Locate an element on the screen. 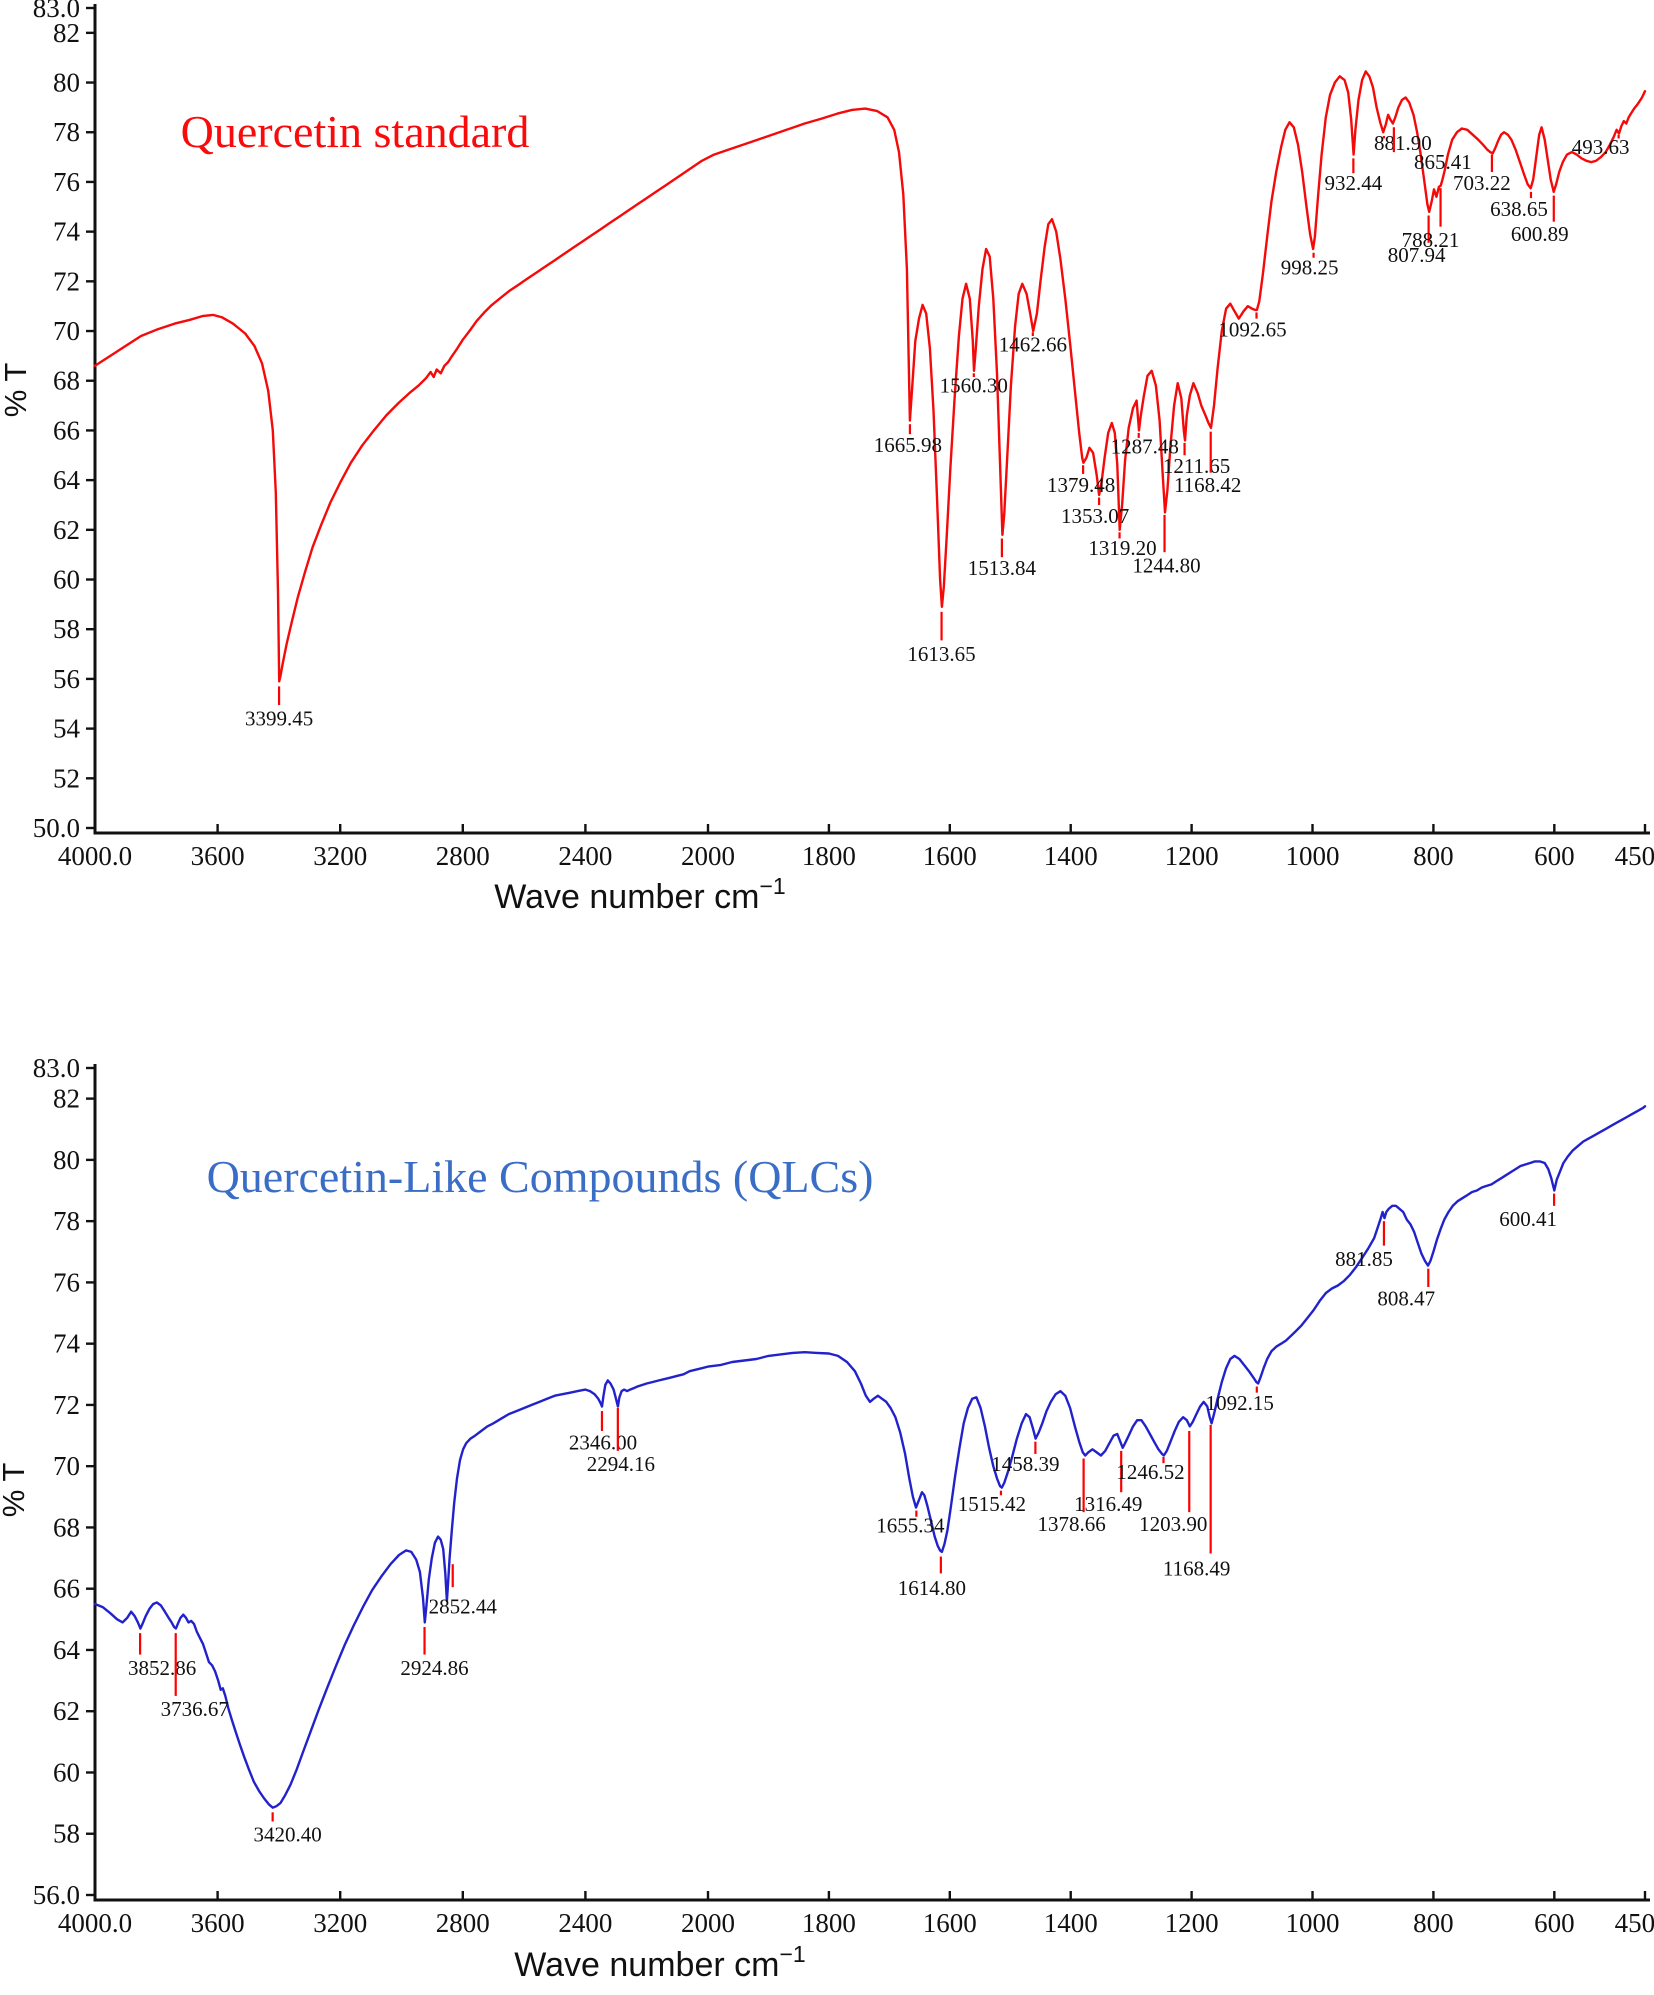 This screenshot has width=1654, height=1995. y-axis-tick-label: 56 is located at coordinates (66, 679).